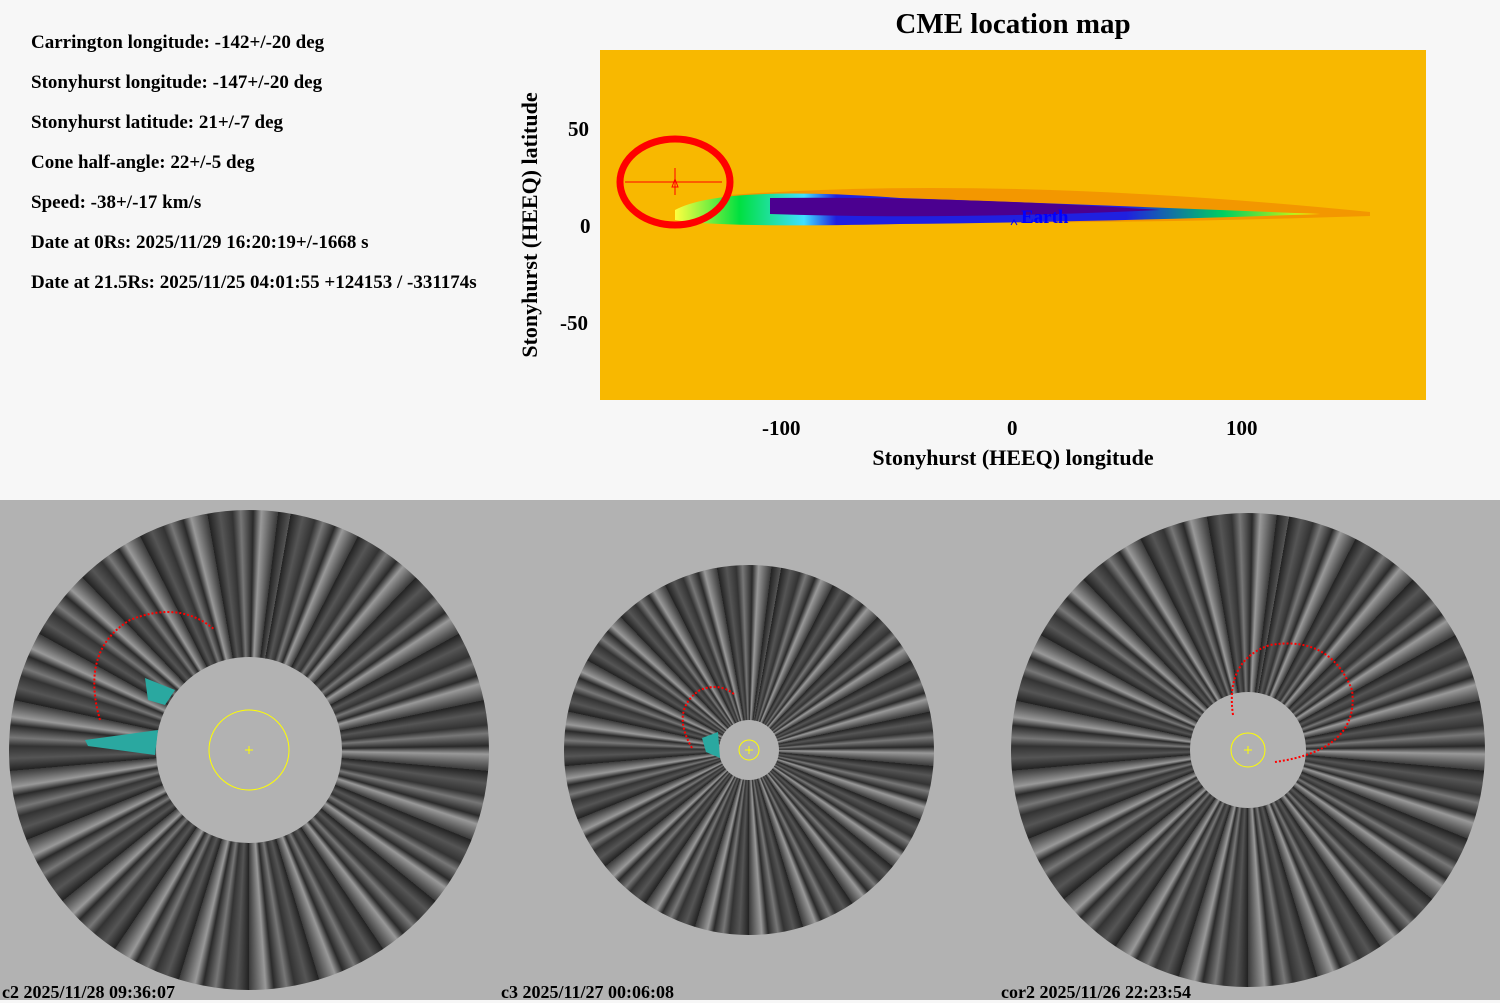 The height and width of the screenshot is (1003, 1500). What do you see at coordinates (88, 992) in the screenshot?
I see `c2-caption: c2 2025/11/28 09:36:07` at bounding box center [88, 992].